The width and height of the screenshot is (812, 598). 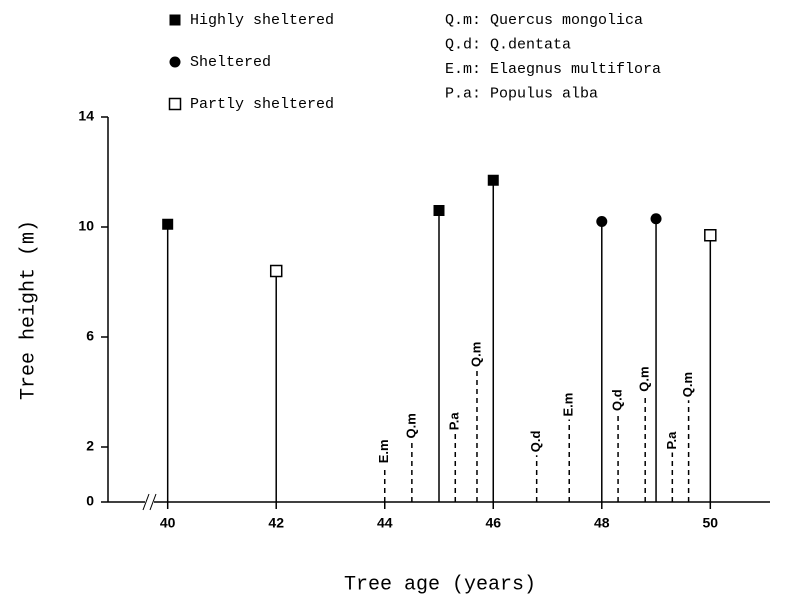 I want to click on y-axis-label: Tree height (m), so click(x=28, y=310).